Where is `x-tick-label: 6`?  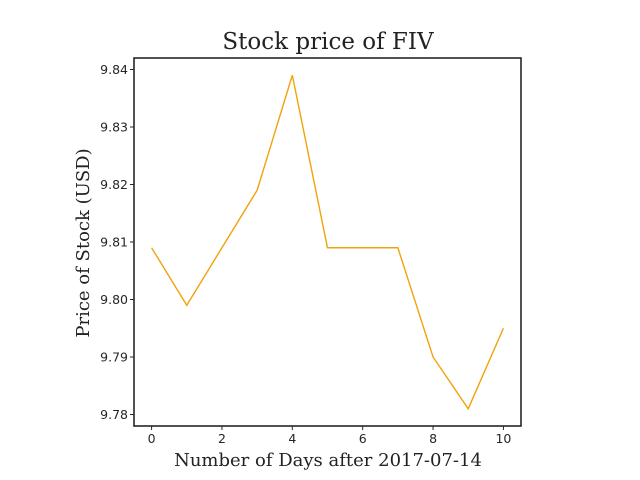
x-tick-label: 6 is located at coordinates (363, 438).